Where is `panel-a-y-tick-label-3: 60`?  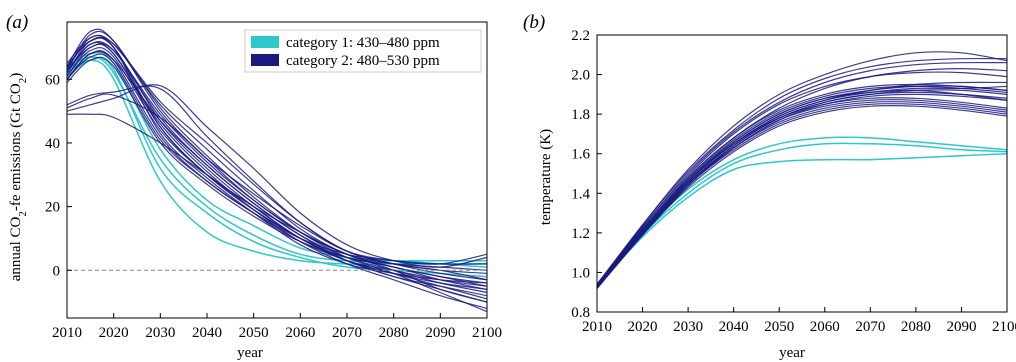
panel-a-y-tick-label-3: 60 is located at coordinates (52, 80).